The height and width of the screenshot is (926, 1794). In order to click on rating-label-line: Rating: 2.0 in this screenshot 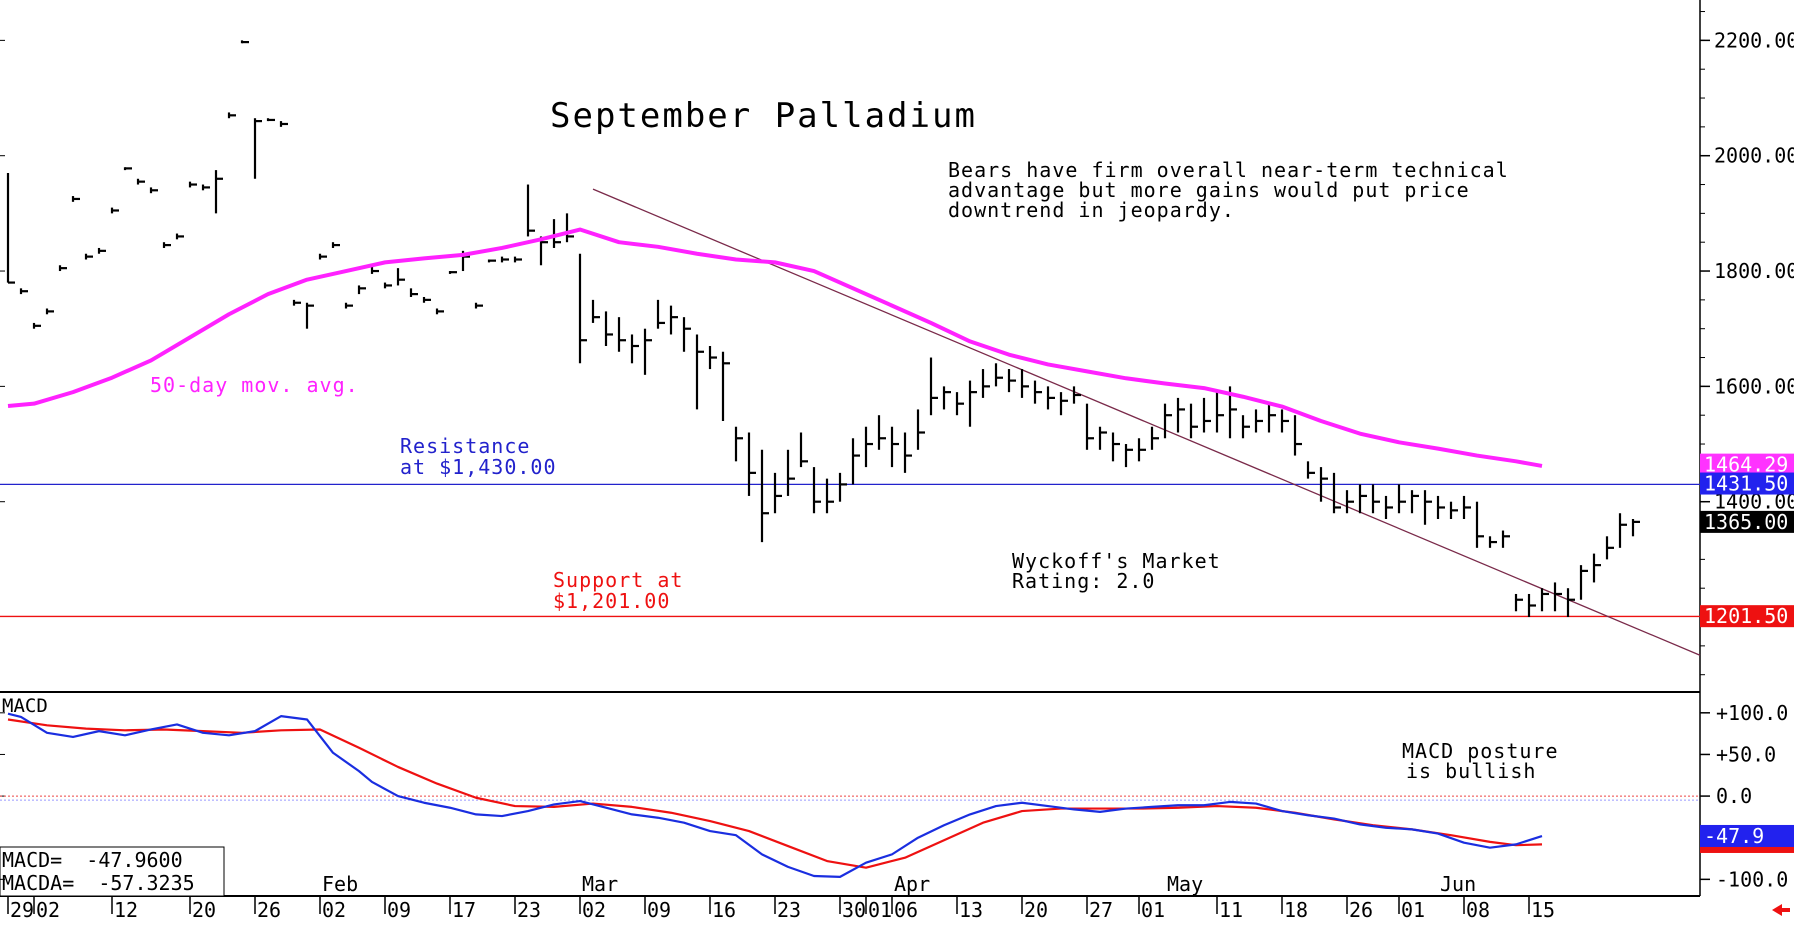, I will do `click(1083, 581)`.